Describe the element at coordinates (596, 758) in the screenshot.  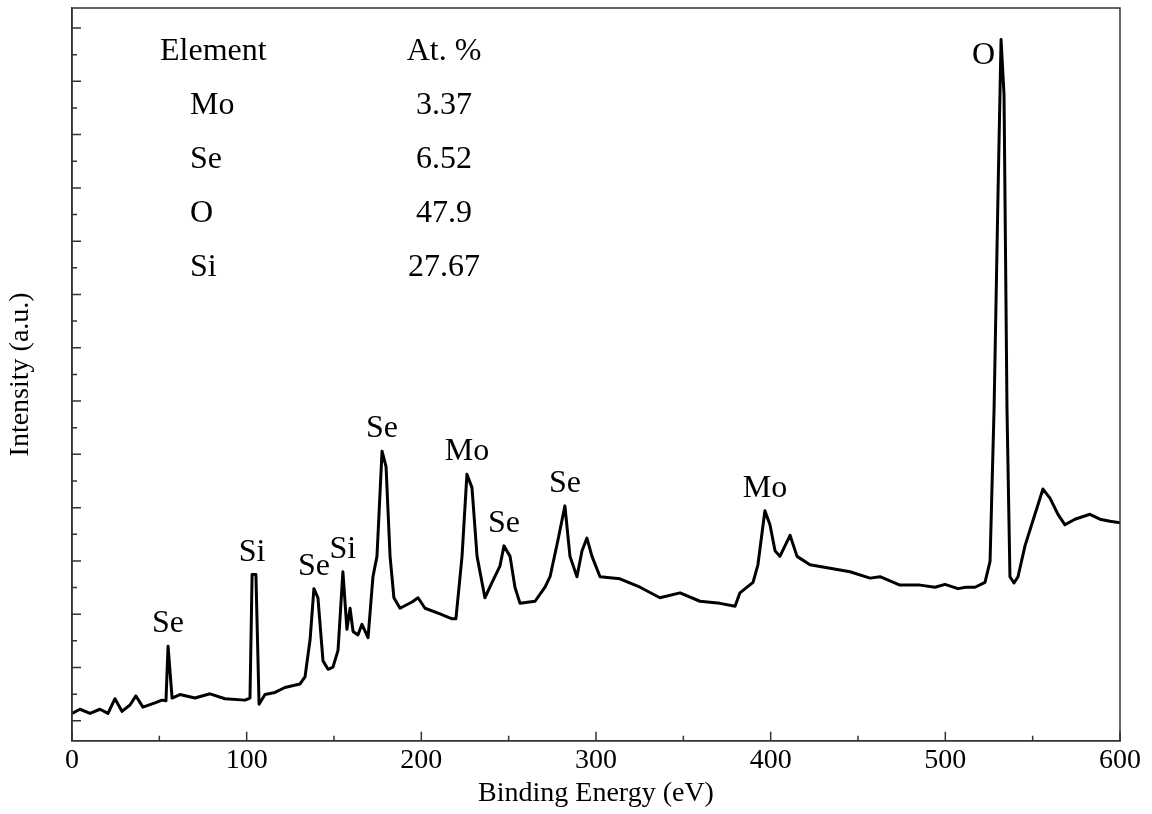
I see `x-tick-label: 300` at that location.